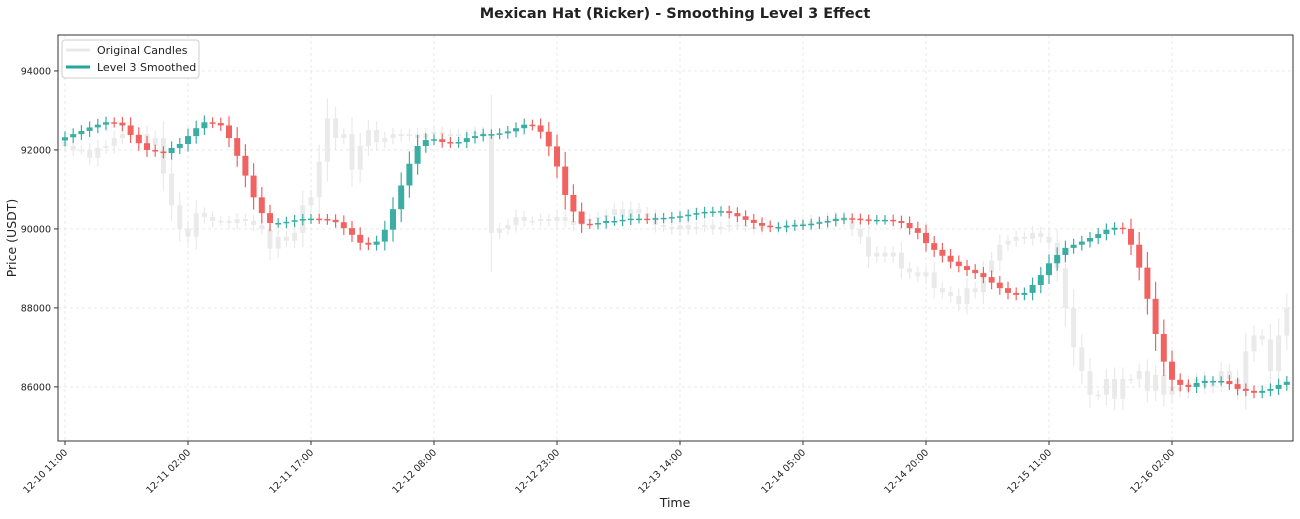 This screenshot has height=519, width=1300. I want to click on legend-box, so click(130, 59).